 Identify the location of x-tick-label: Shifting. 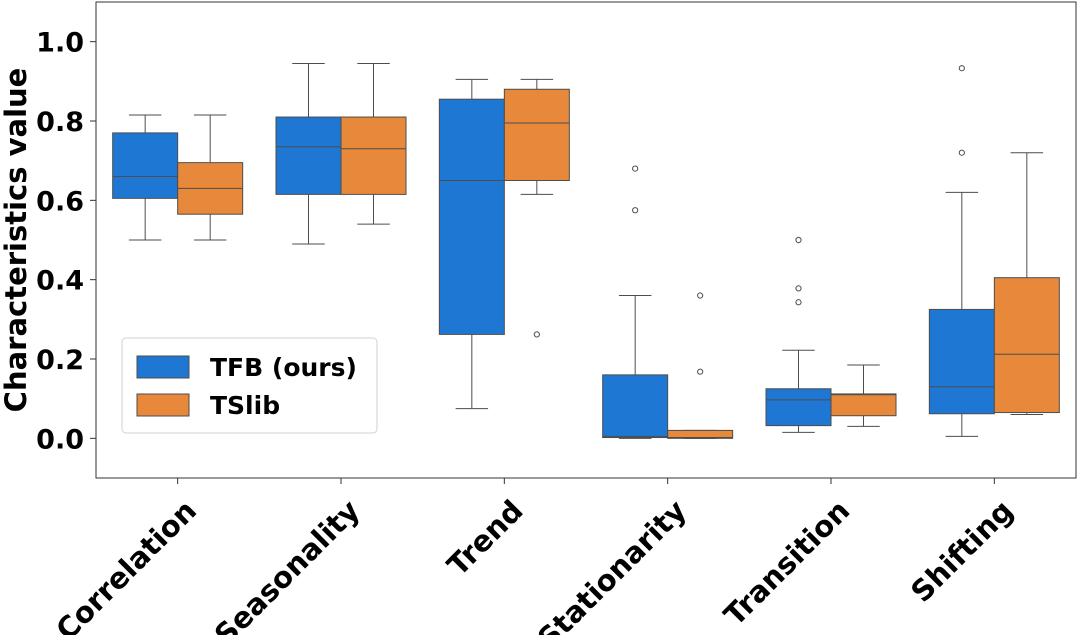
(961, 550).